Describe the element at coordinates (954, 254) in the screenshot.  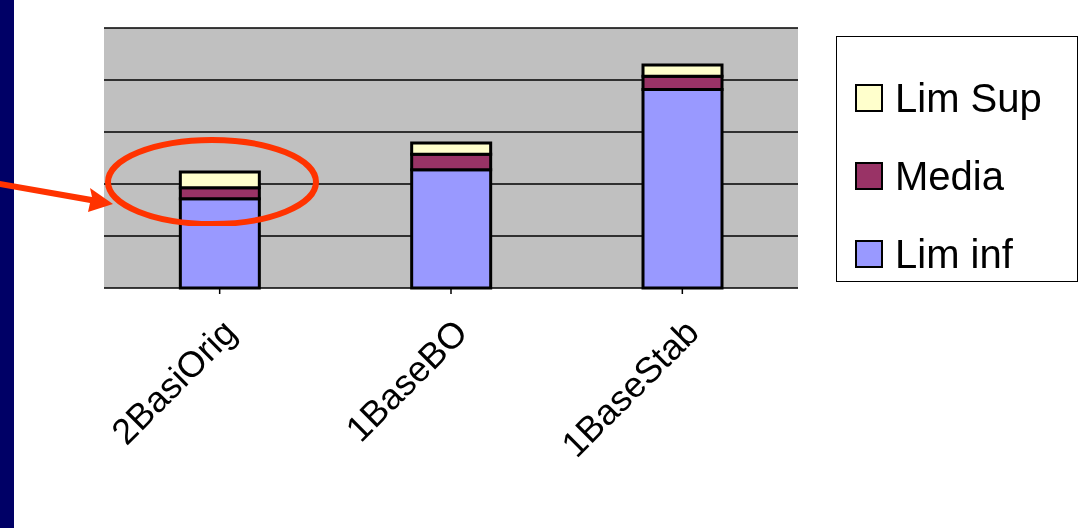
I see `legend-label: Lim inf` at that location.